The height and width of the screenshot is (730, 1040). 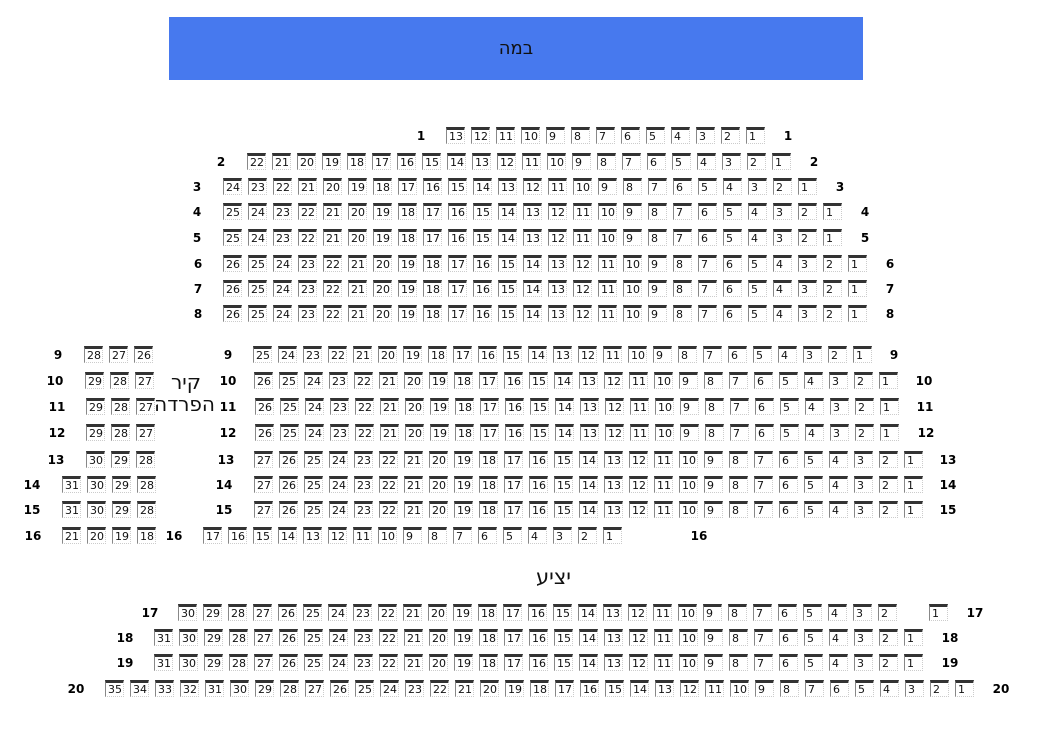 What do you see at coordinates (313, 637) in the screenshot?
I see `seat: 25` at bounding box center [313, 637].